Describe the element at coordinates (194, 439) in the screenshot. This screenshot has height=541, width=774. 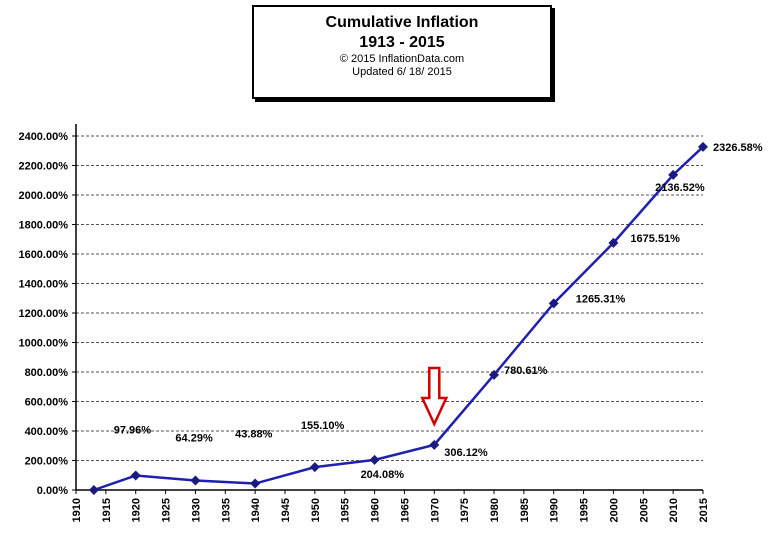
I see `data-label: 64.29%` at that location.